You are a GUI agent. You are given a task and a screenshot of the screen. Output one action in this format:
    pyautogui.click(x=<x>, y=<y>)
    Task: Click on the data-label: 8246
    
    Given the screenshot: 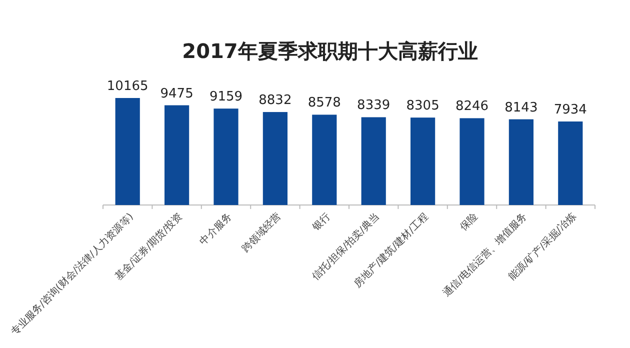 What is the action you would take?
    pyautogui.click(x=472, y=106)
    